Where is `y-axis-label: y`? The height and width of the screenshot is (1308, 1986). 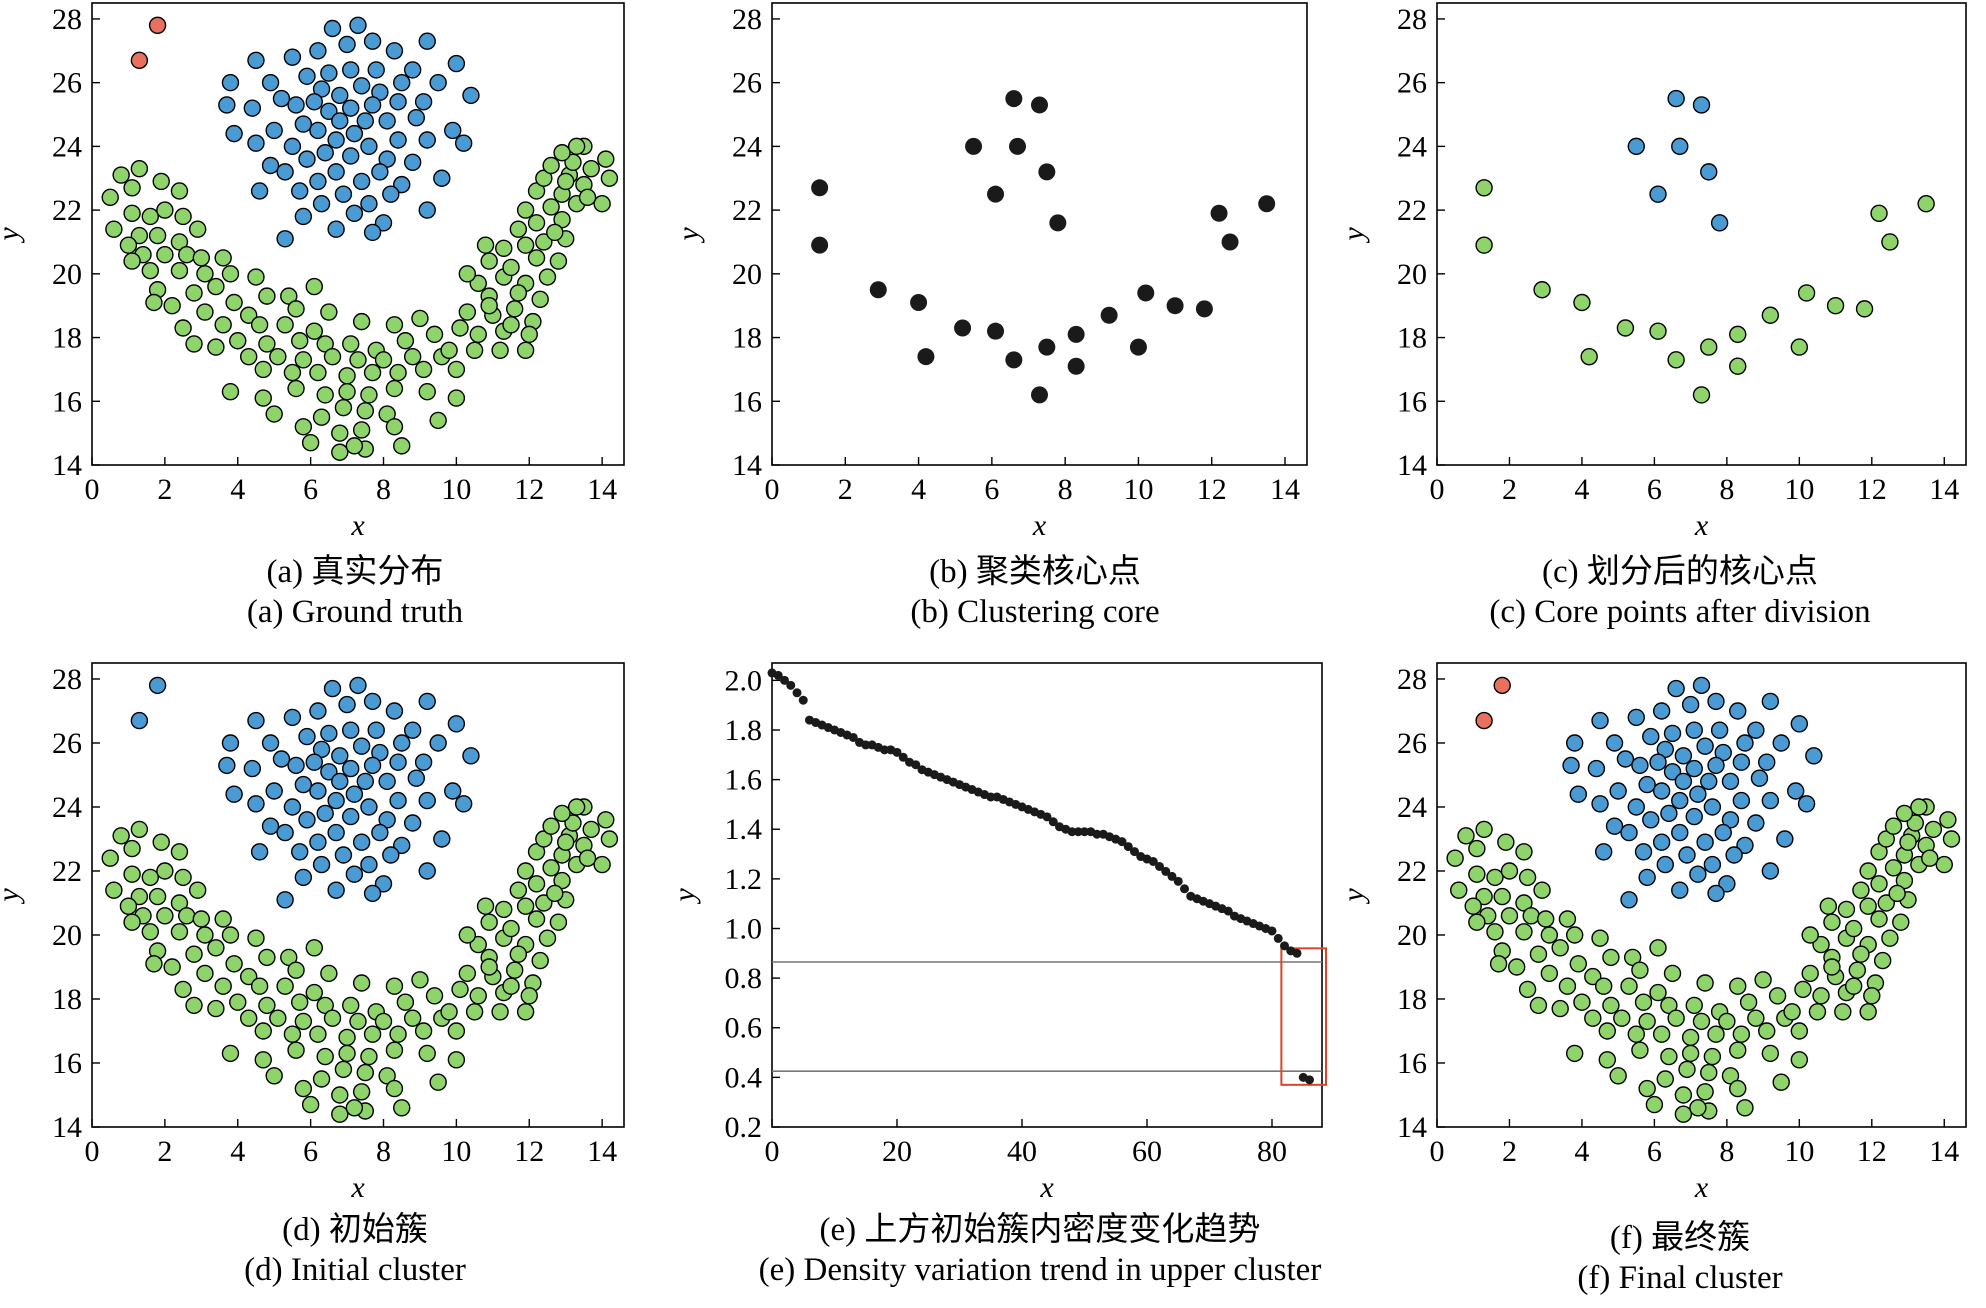
y-axis-label: y is located at coordinates (1353, 235).